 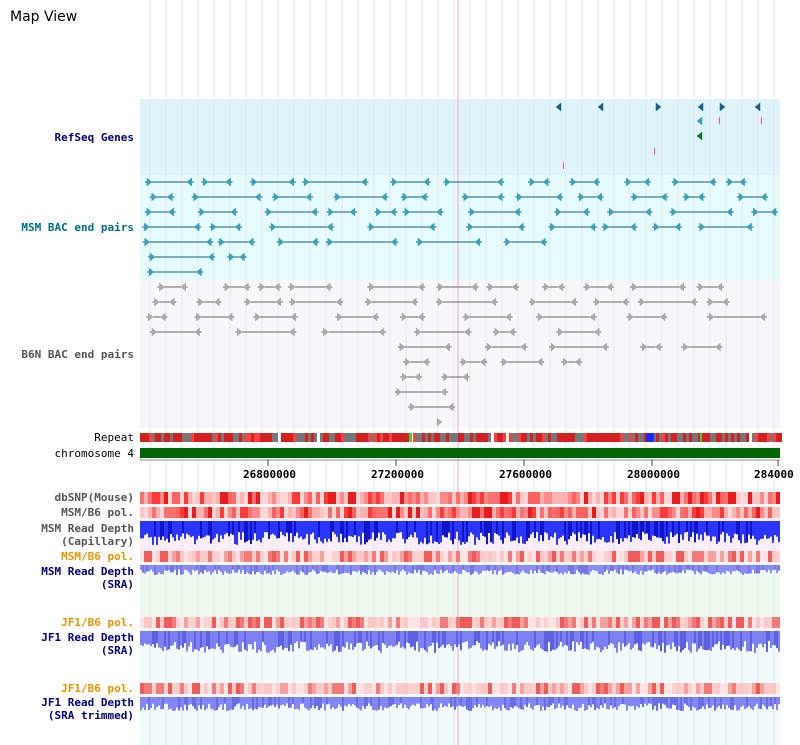 I want to click on msm-b6-pol-strip, so click(x=460, y=512).